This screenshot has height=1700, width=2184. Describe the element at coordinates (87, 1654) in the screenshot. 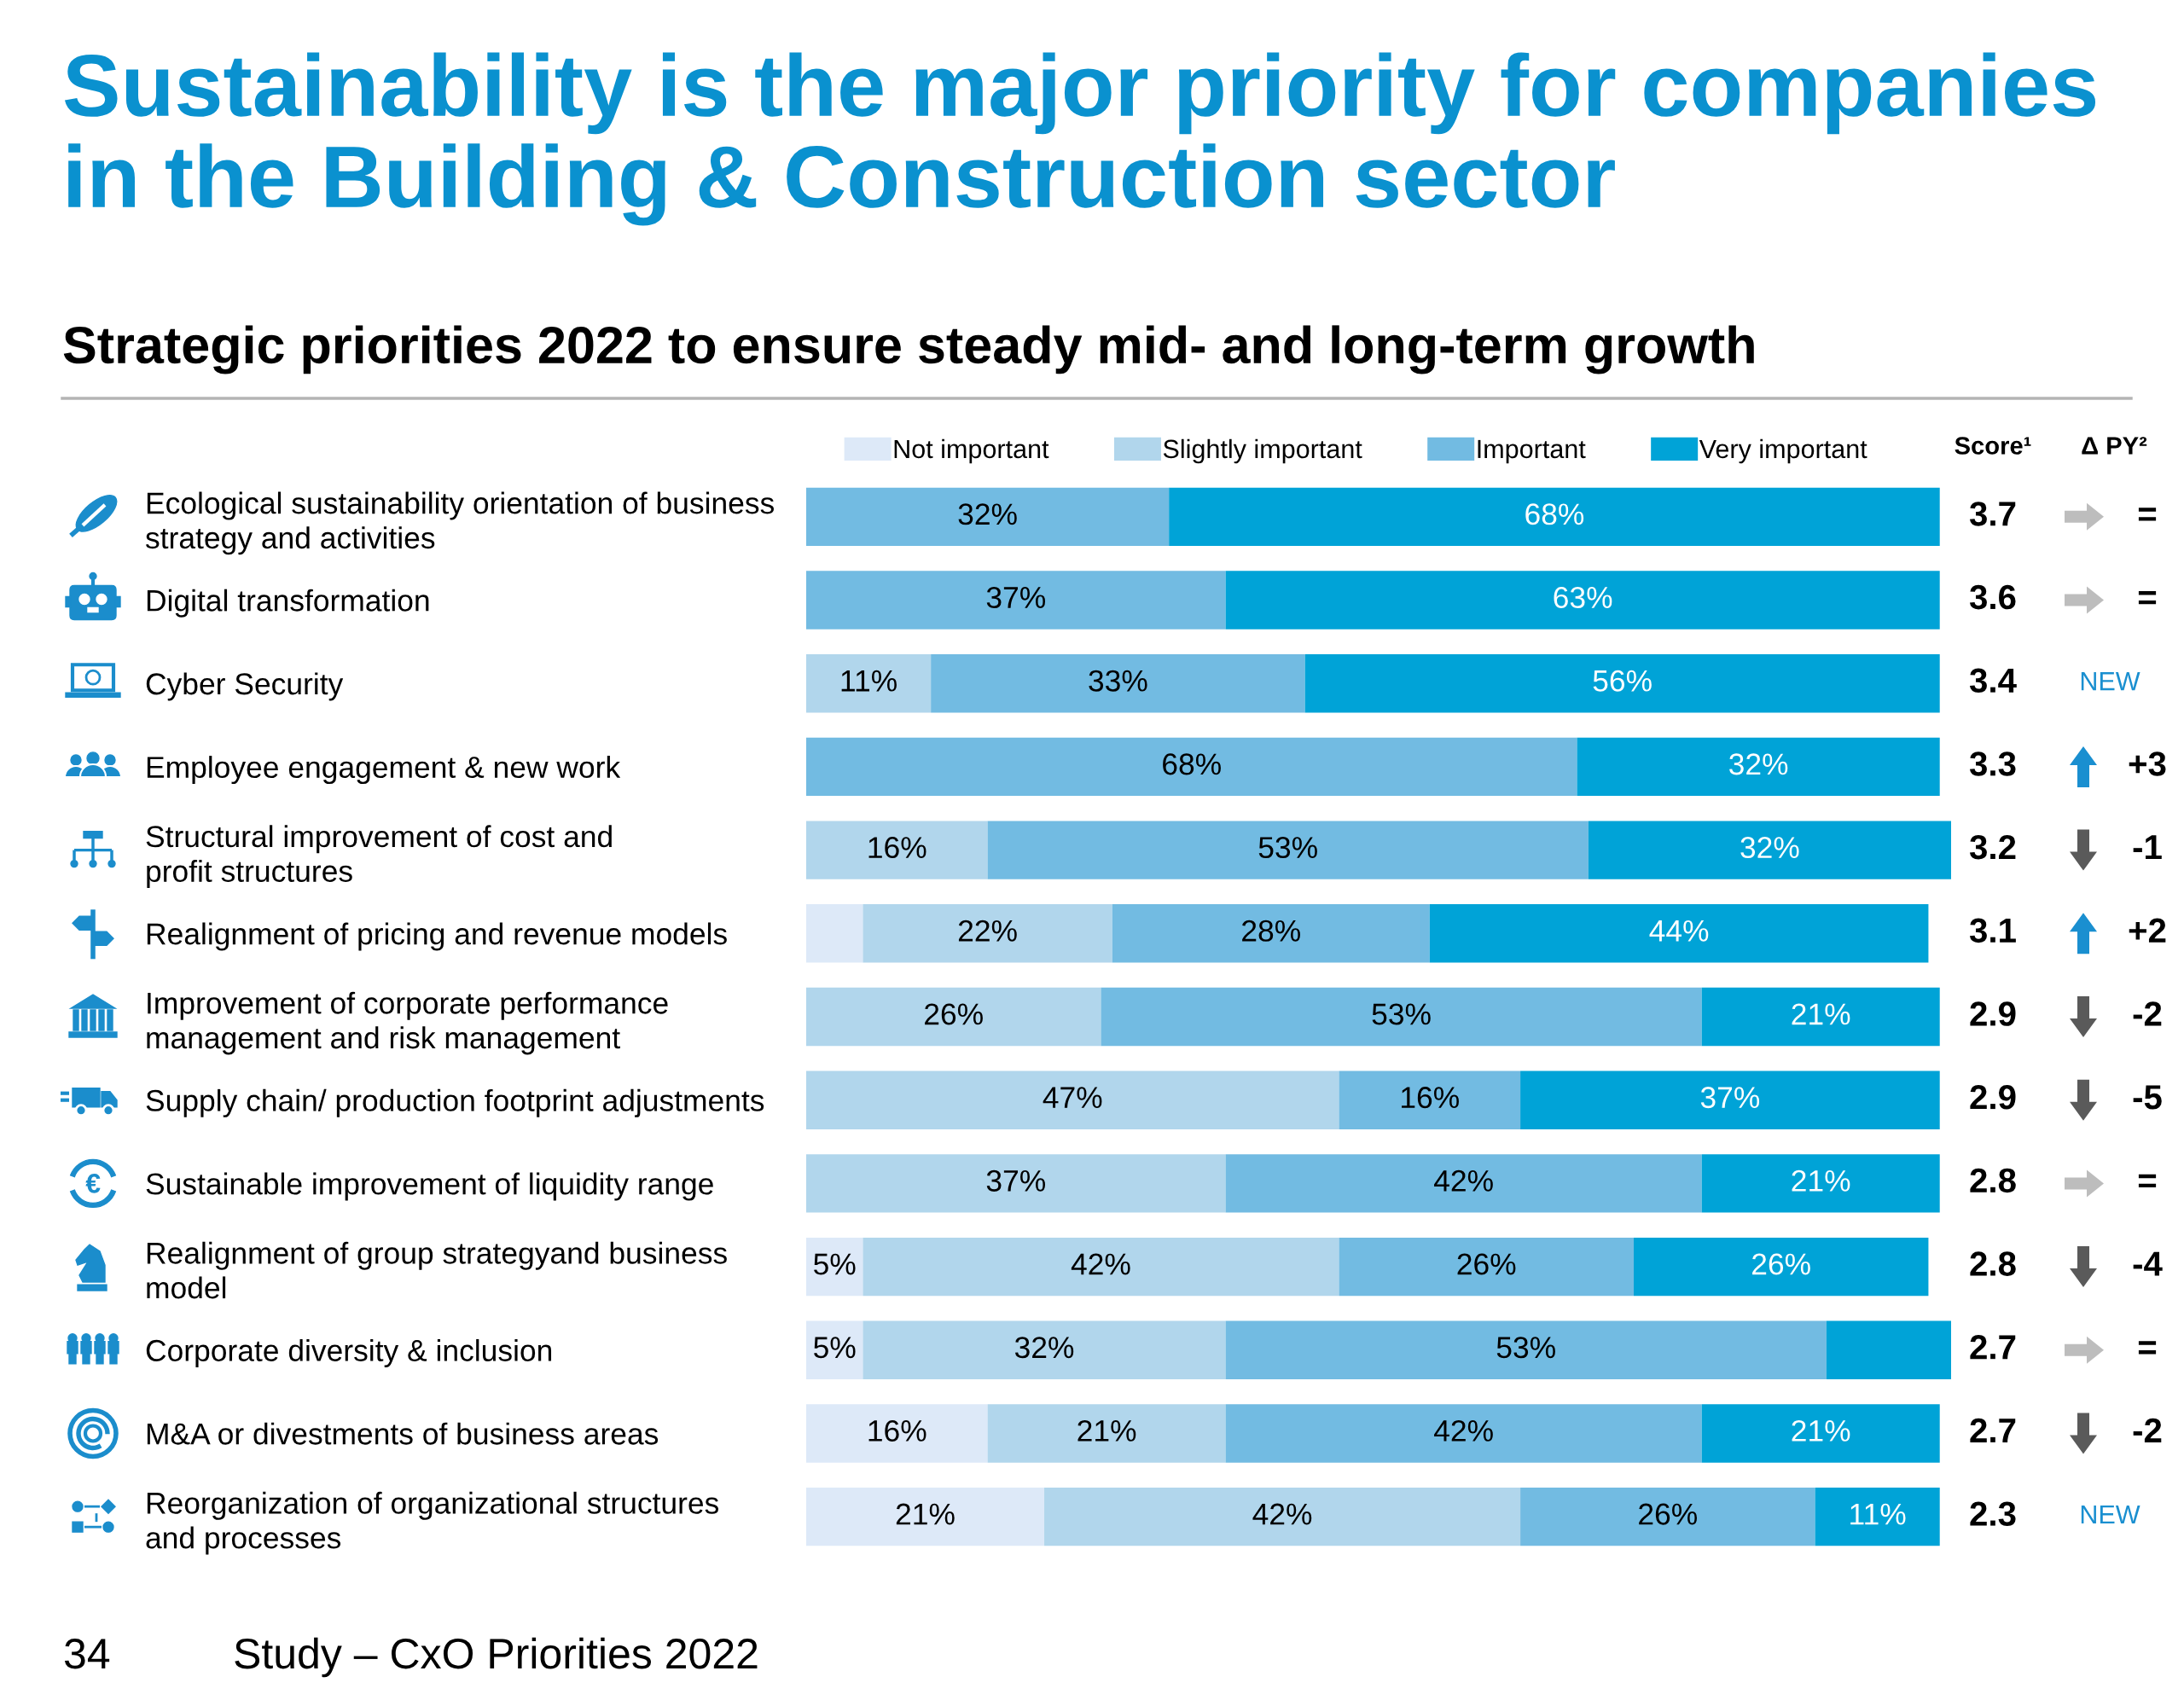

I see `text: 34` at that location.